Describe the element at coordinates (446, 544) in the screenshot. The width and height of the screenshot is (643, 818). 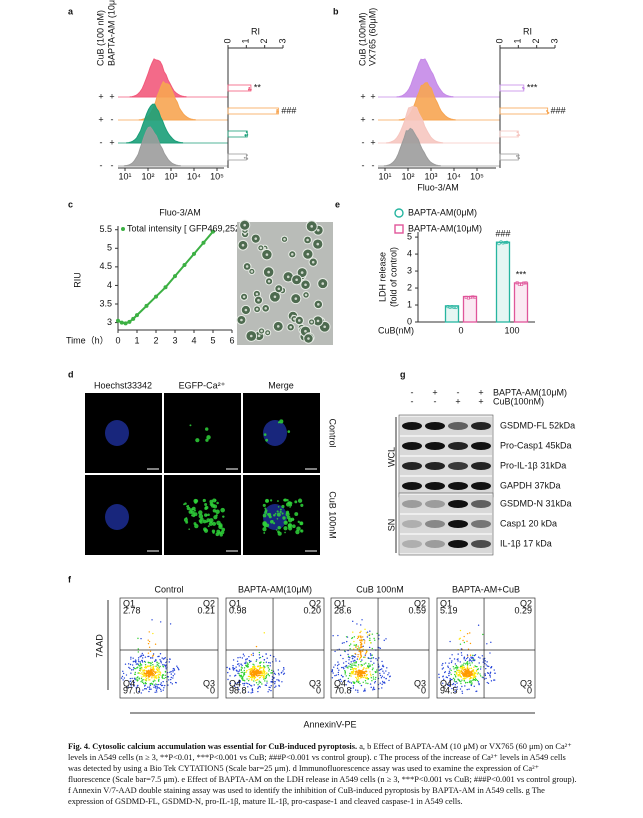
I see `blot-lane` at that location.